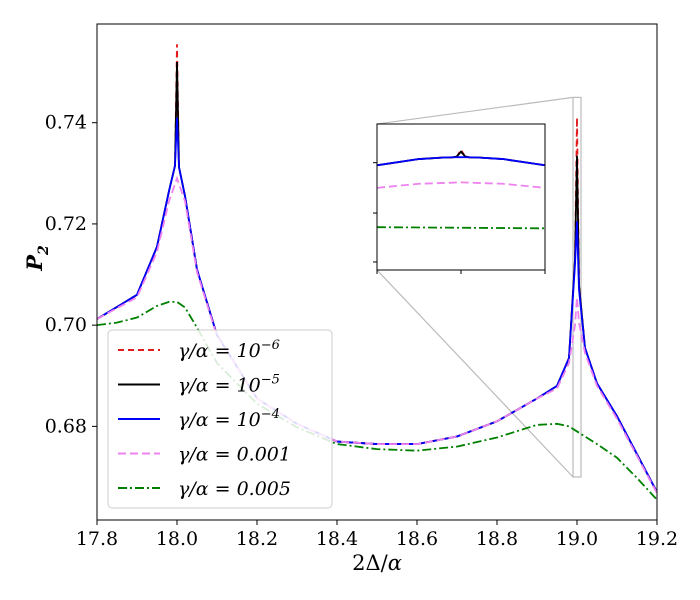  Describe the element at coordinates (66, 325) in the screenshot. I see `y-tick-label: 0.70` at that location.